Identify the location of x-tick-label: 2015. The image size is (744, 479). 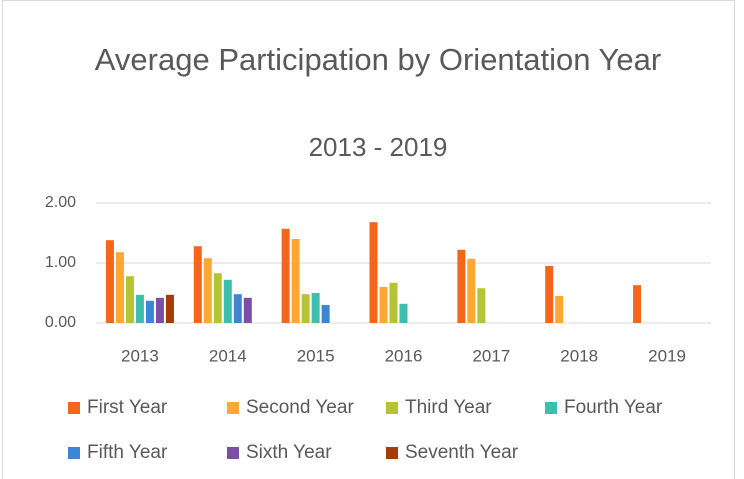
(316, 355).